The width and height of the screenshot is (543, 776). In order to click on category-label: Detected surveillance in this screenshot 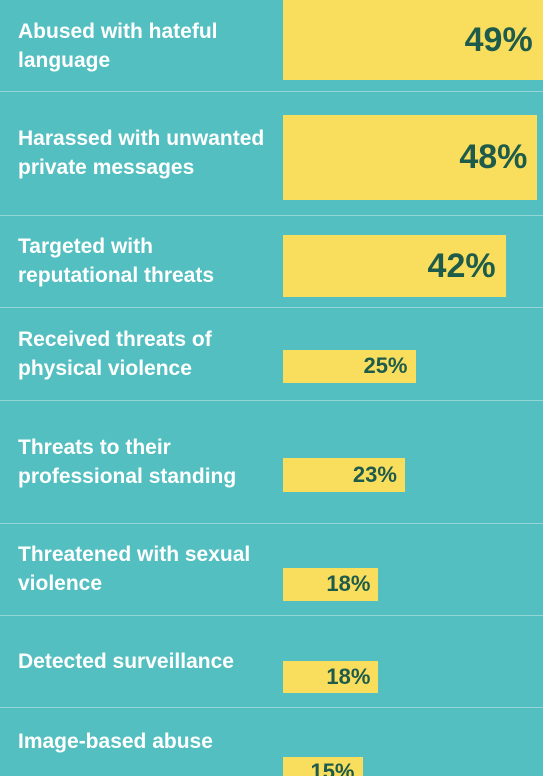, I will do `click(126, 661)`.